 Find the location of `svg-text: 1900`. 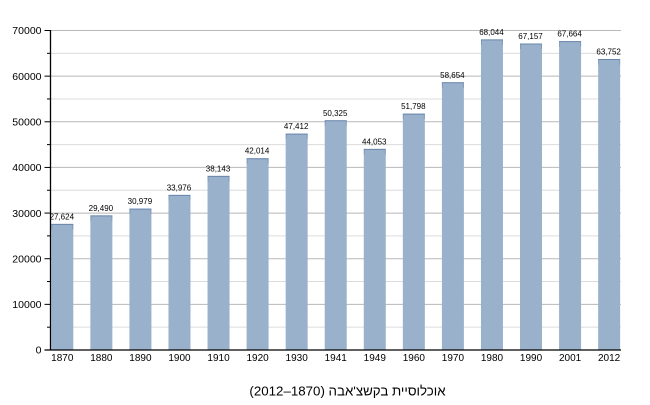

svg-text: 1900 is located at coordinates (179, 358).